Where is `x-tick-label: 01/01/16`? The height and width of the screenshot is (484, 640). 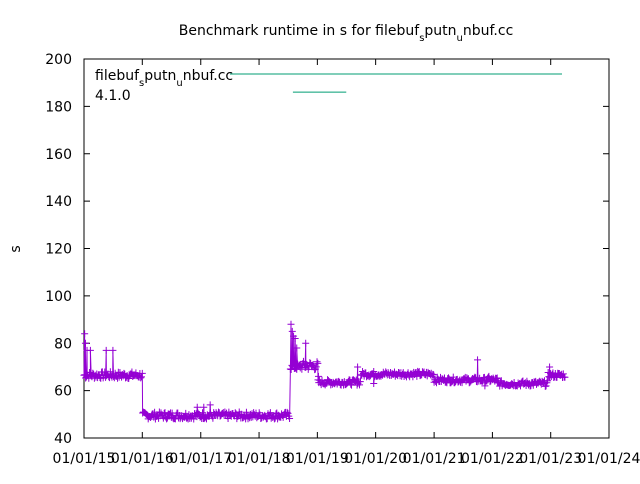 x-tick-label: 01/01/16 is located at coordinates (142, 459).